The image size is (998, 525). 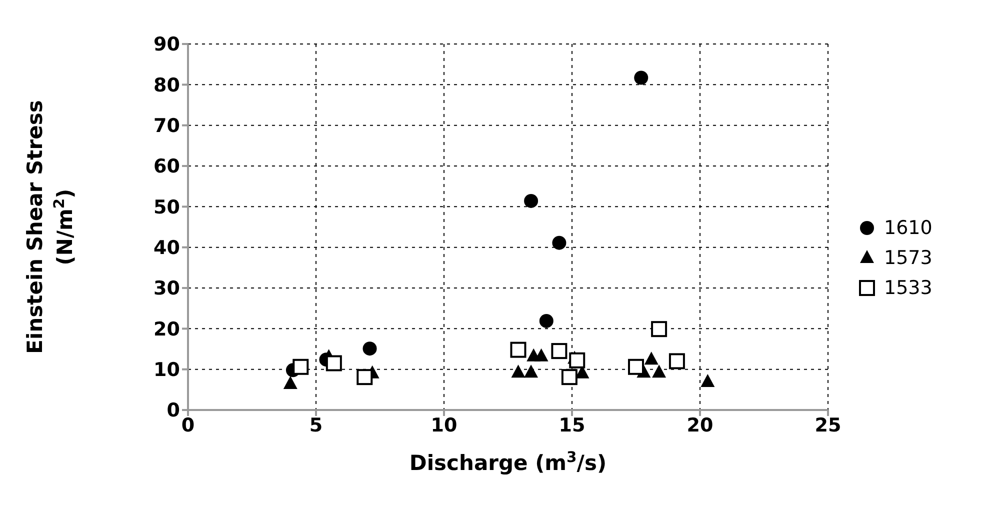 I want to click on y-tick-label: 80, so click(x=167, y=85).